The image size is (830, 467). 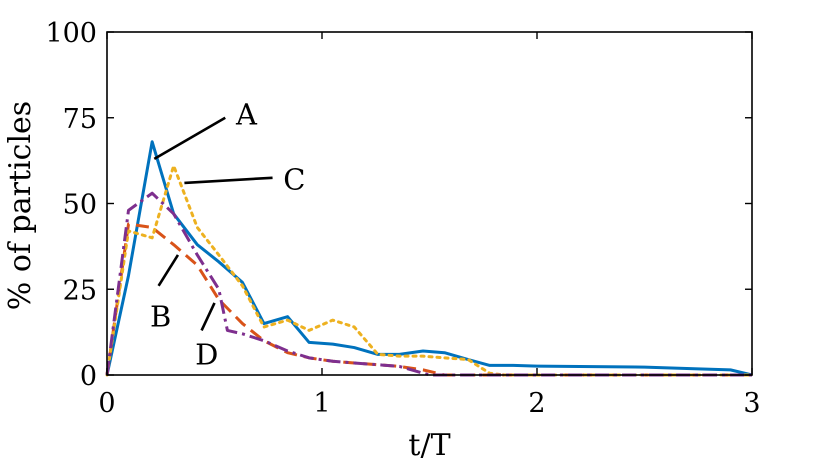 What do you see at coordinates (206, 354) in the screenshot?
I see `annotation-label-d: D` at bounding box center [206, 354].